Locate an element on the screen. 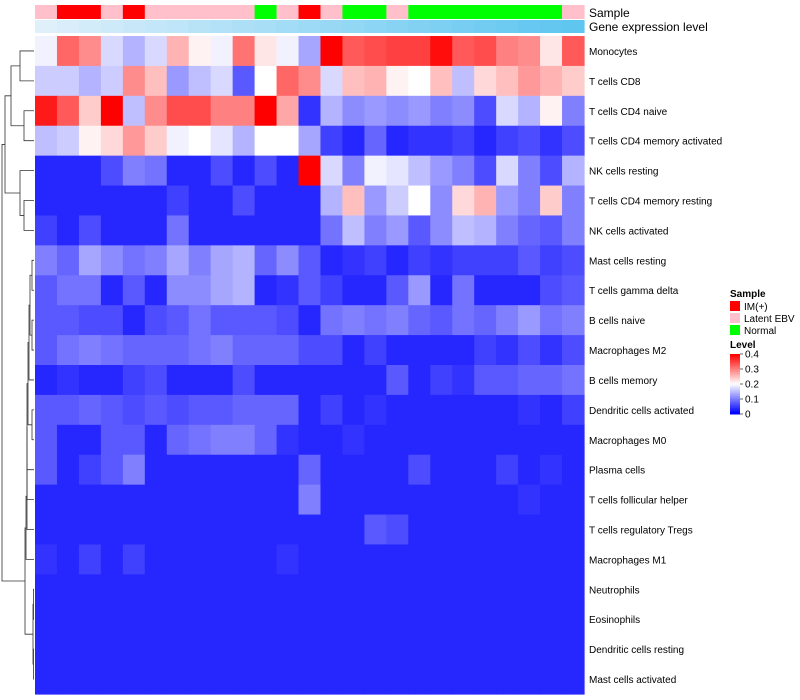  row-label: T cells CD4 memory activated is located at coordinates (655, 142).